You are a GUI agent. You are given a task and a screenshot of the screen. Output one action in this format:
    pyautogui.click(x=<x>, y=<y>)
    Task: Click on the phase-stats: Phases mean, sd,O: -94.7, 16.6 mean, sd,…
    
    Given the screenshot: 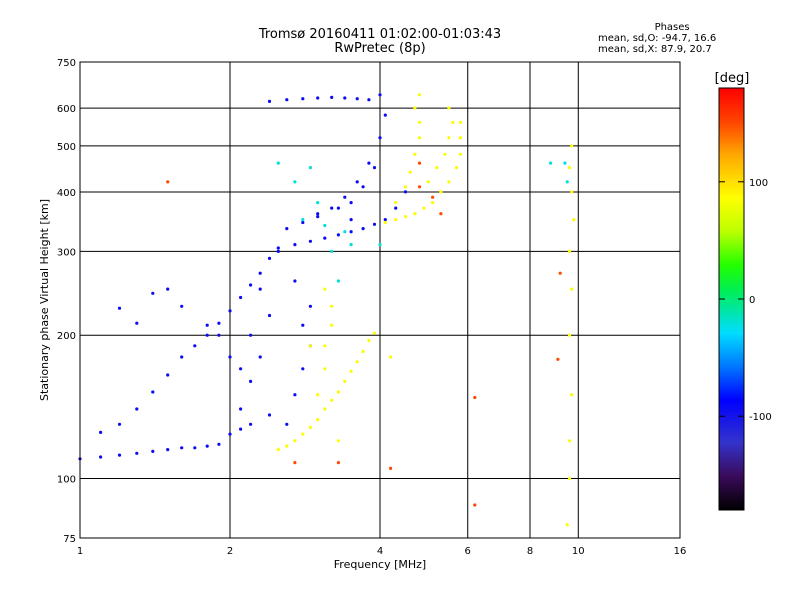 What is the action you would take?
    pyautogui.click(x=657, y=38)
    